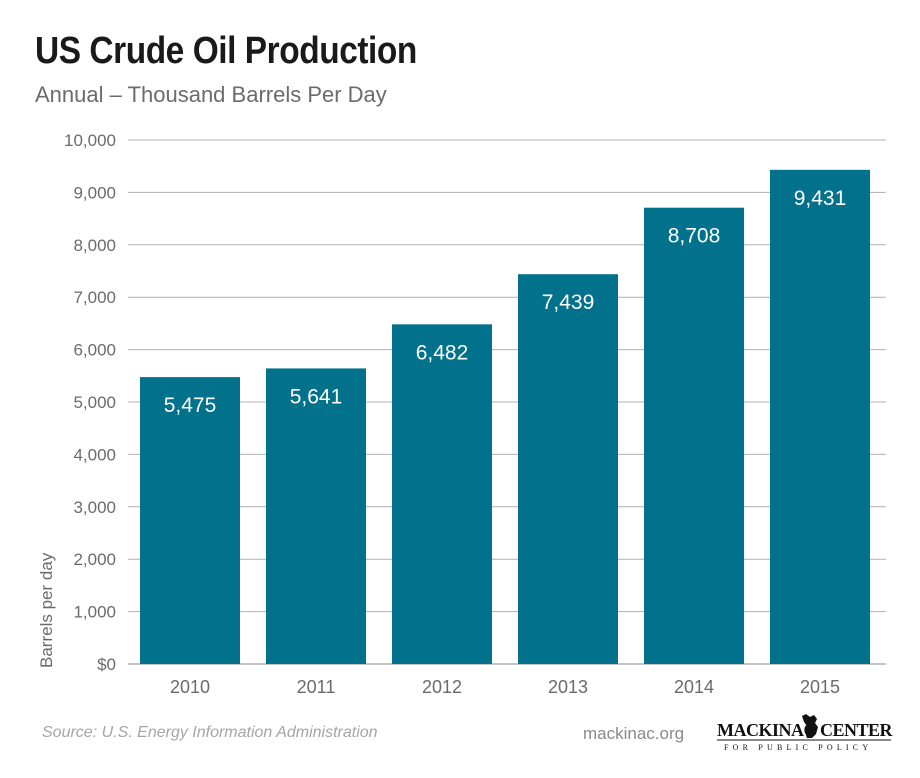 The height and width of the screenshot is (778, 920). Describe the element at coordinates (190, 520) in the screenshot. I see `bar-2010` at that location.